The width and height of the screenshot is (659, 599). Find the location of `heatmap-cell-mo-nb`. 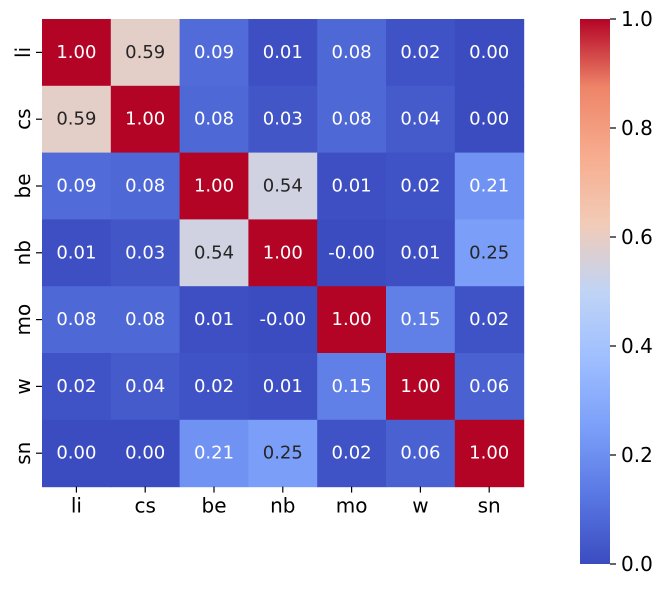

heatmap-cell-mo-nb is located at coordinates (283, 320).